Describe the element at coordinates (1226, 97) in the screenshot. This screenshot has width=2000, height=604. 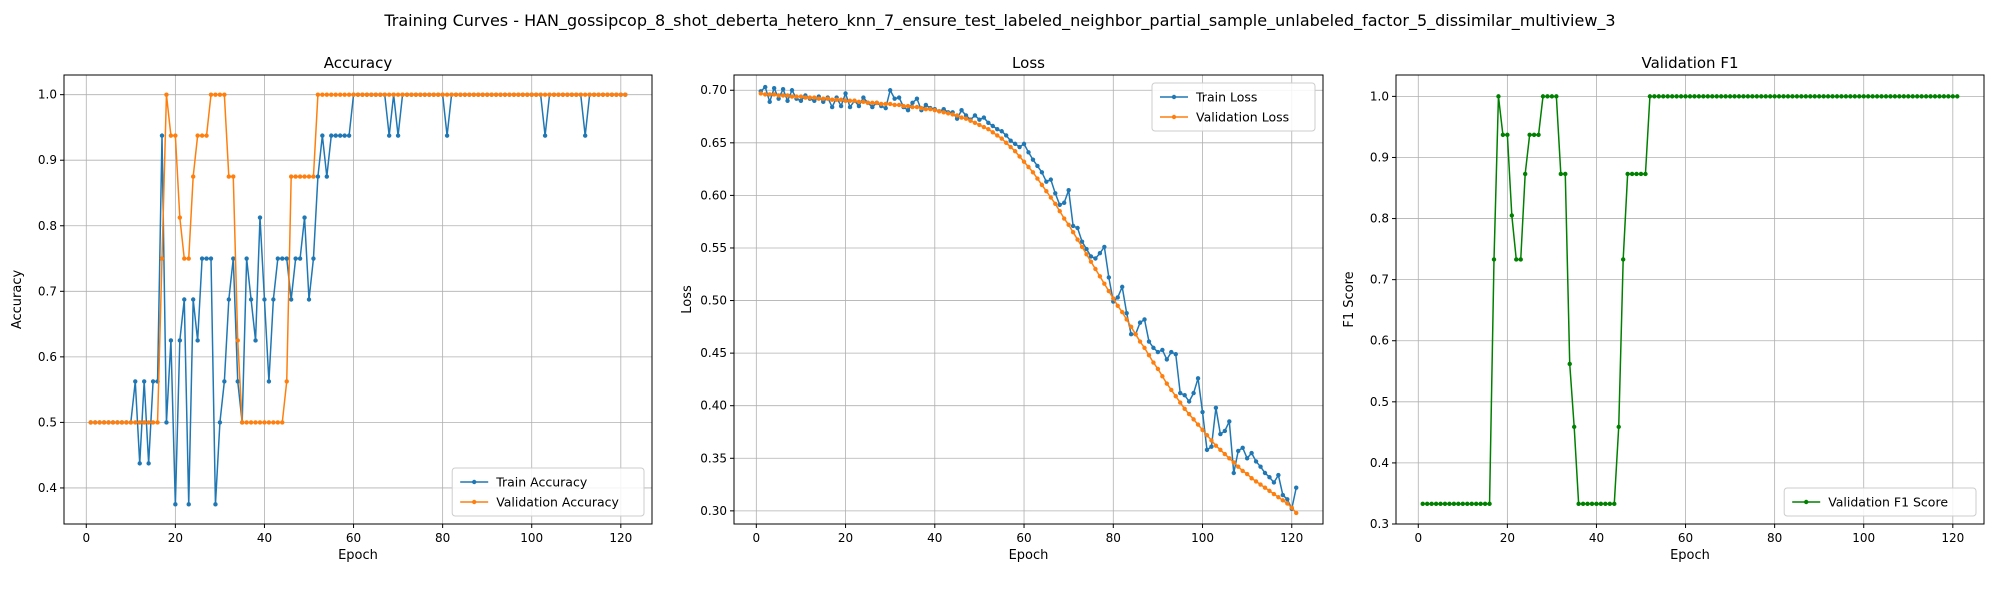
I see `chart-loss-legend-train-loss-label: Train Loss` at that location.